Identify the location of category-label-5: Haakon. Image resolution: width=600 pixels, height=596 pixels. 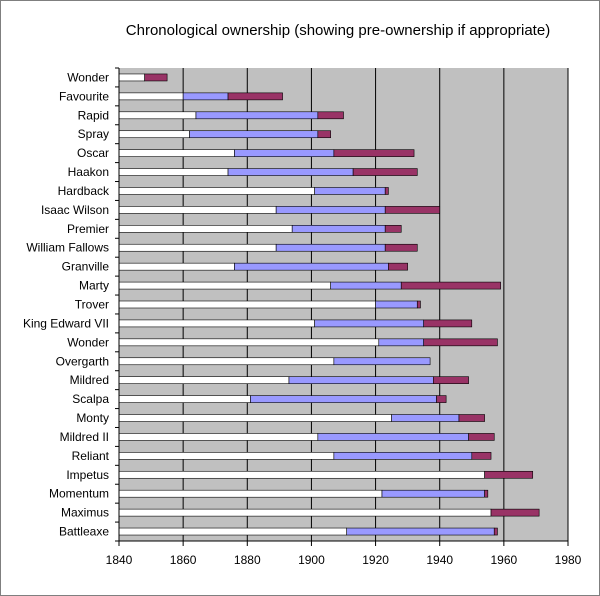
(88, 172).